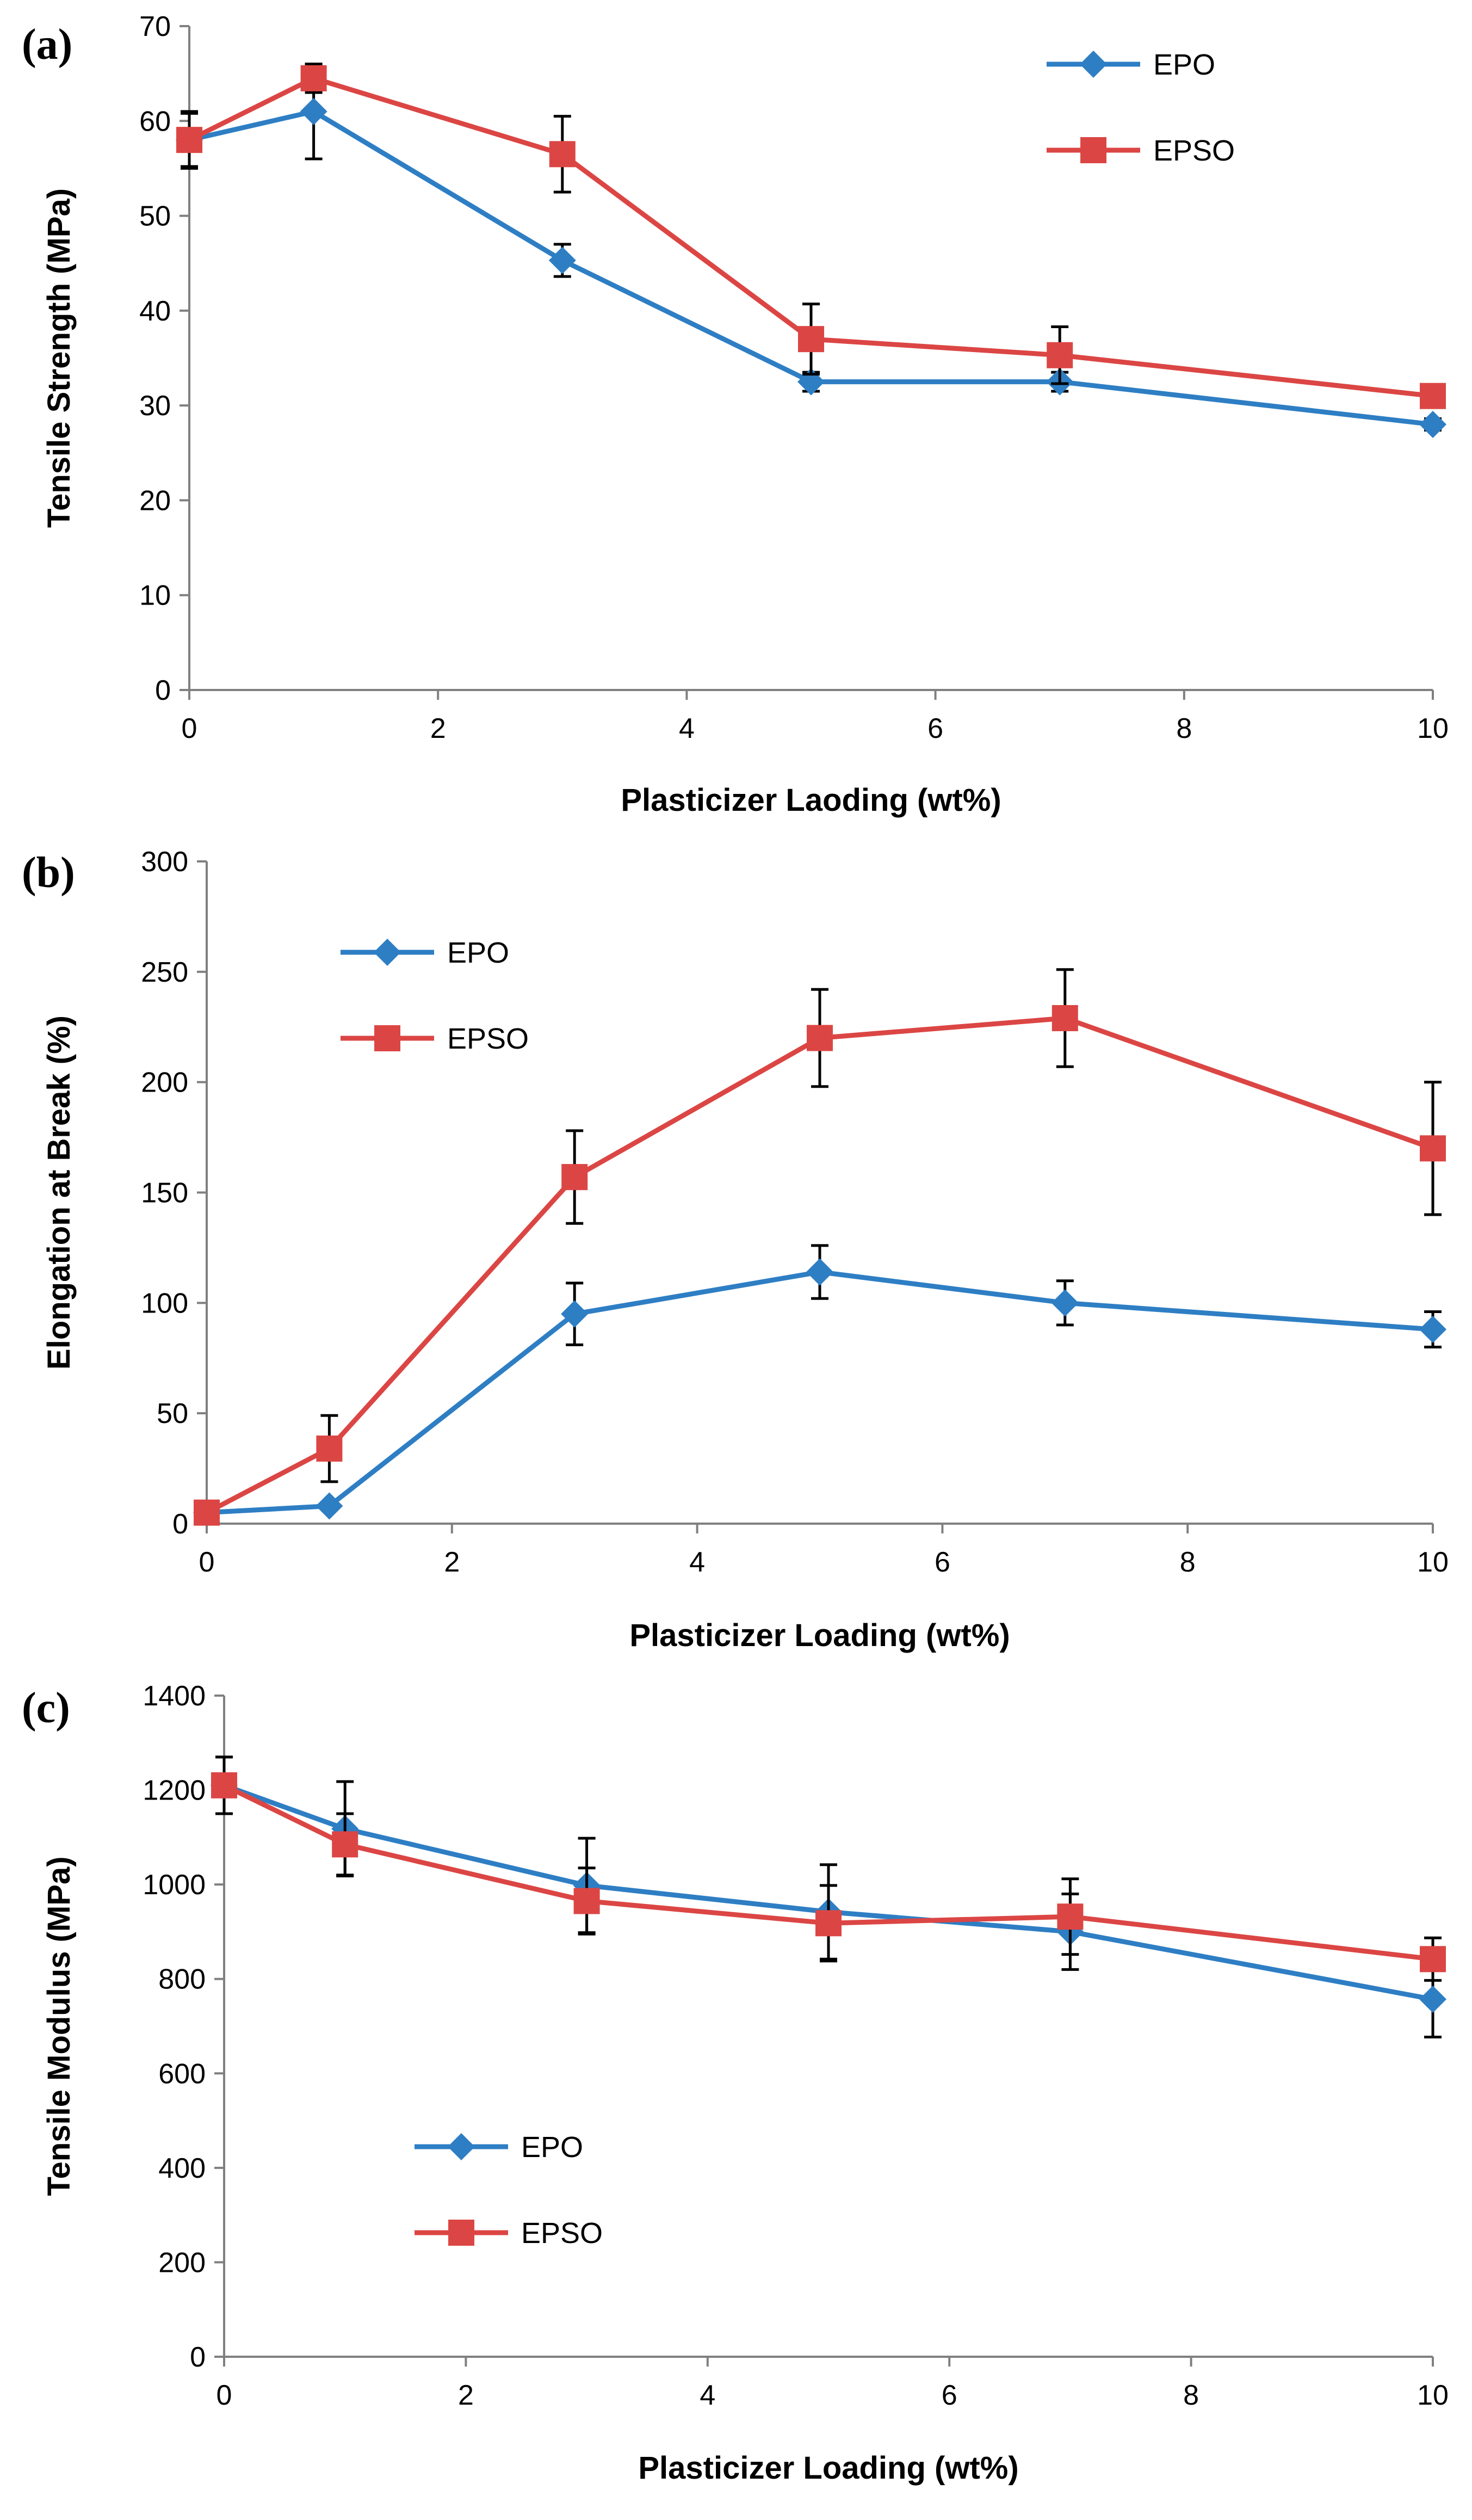 Image resolution: width=1472 pixels, height=2520 pixels. What do you see at coordinates (155, 121) in the screenshot?
I see `y-tick-label: 60` at bounding box center [155, 121].